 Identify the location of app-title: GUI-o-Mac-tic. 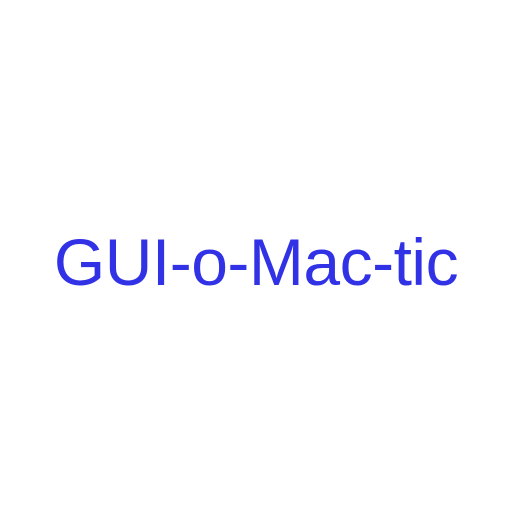
(256, 262).